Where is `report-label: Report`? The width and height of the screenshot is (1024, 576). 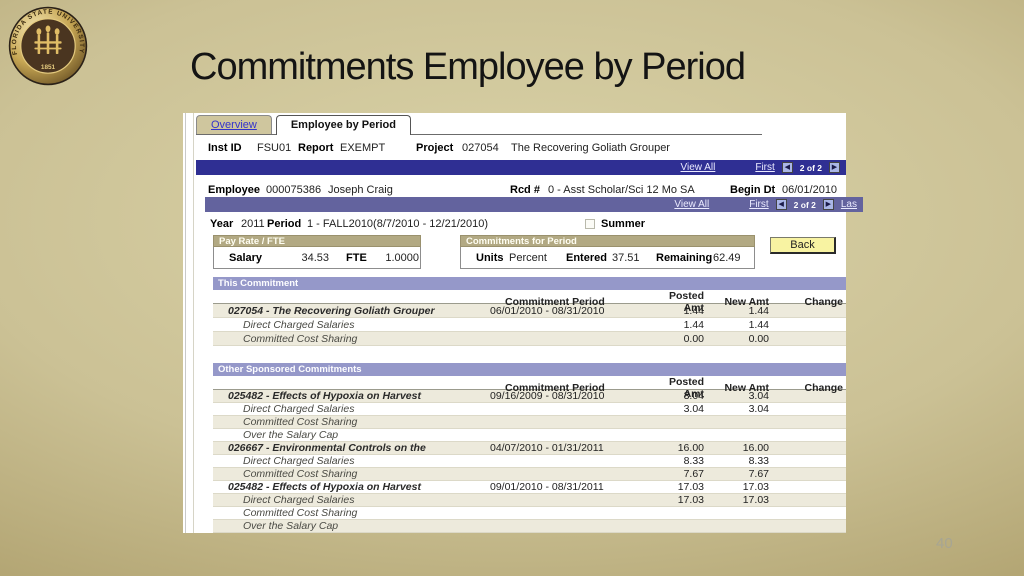
report-label: Report is located at coordinates (316, 148).